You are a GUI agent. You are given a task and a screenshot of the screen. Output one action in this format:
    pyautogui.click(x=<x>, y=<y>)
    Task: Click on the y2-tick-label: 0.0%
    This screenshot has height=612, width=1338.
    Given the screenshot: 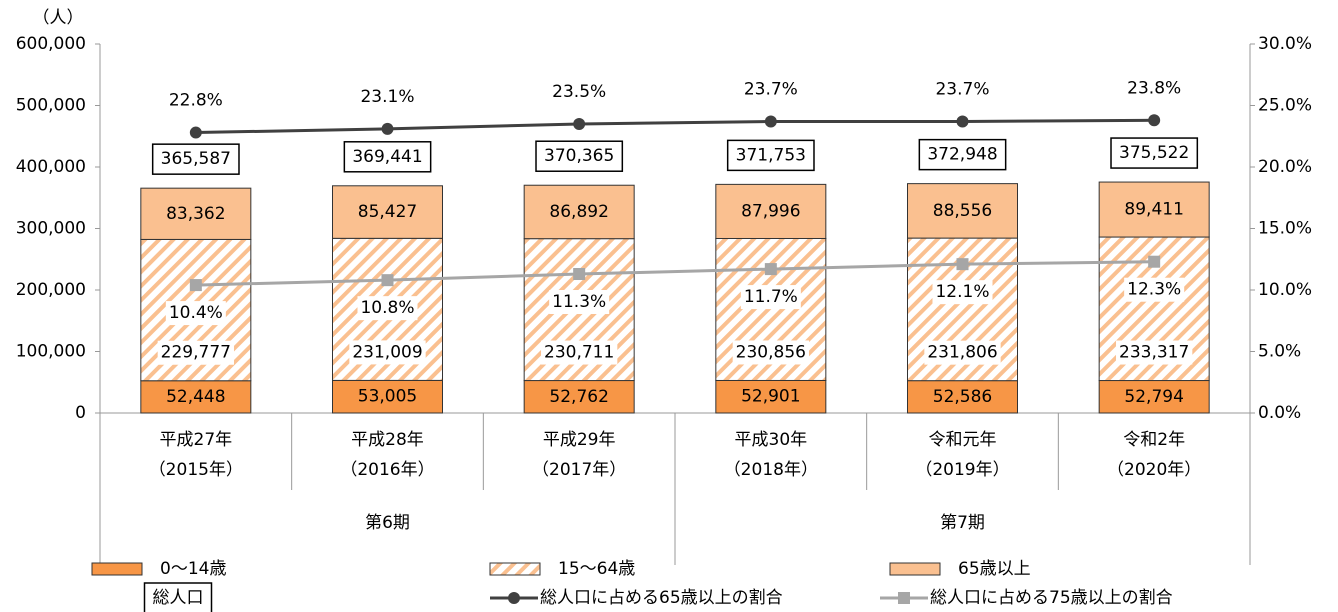 What is the action you would take?
    pyautogui.click(x=1279, y=413)
    